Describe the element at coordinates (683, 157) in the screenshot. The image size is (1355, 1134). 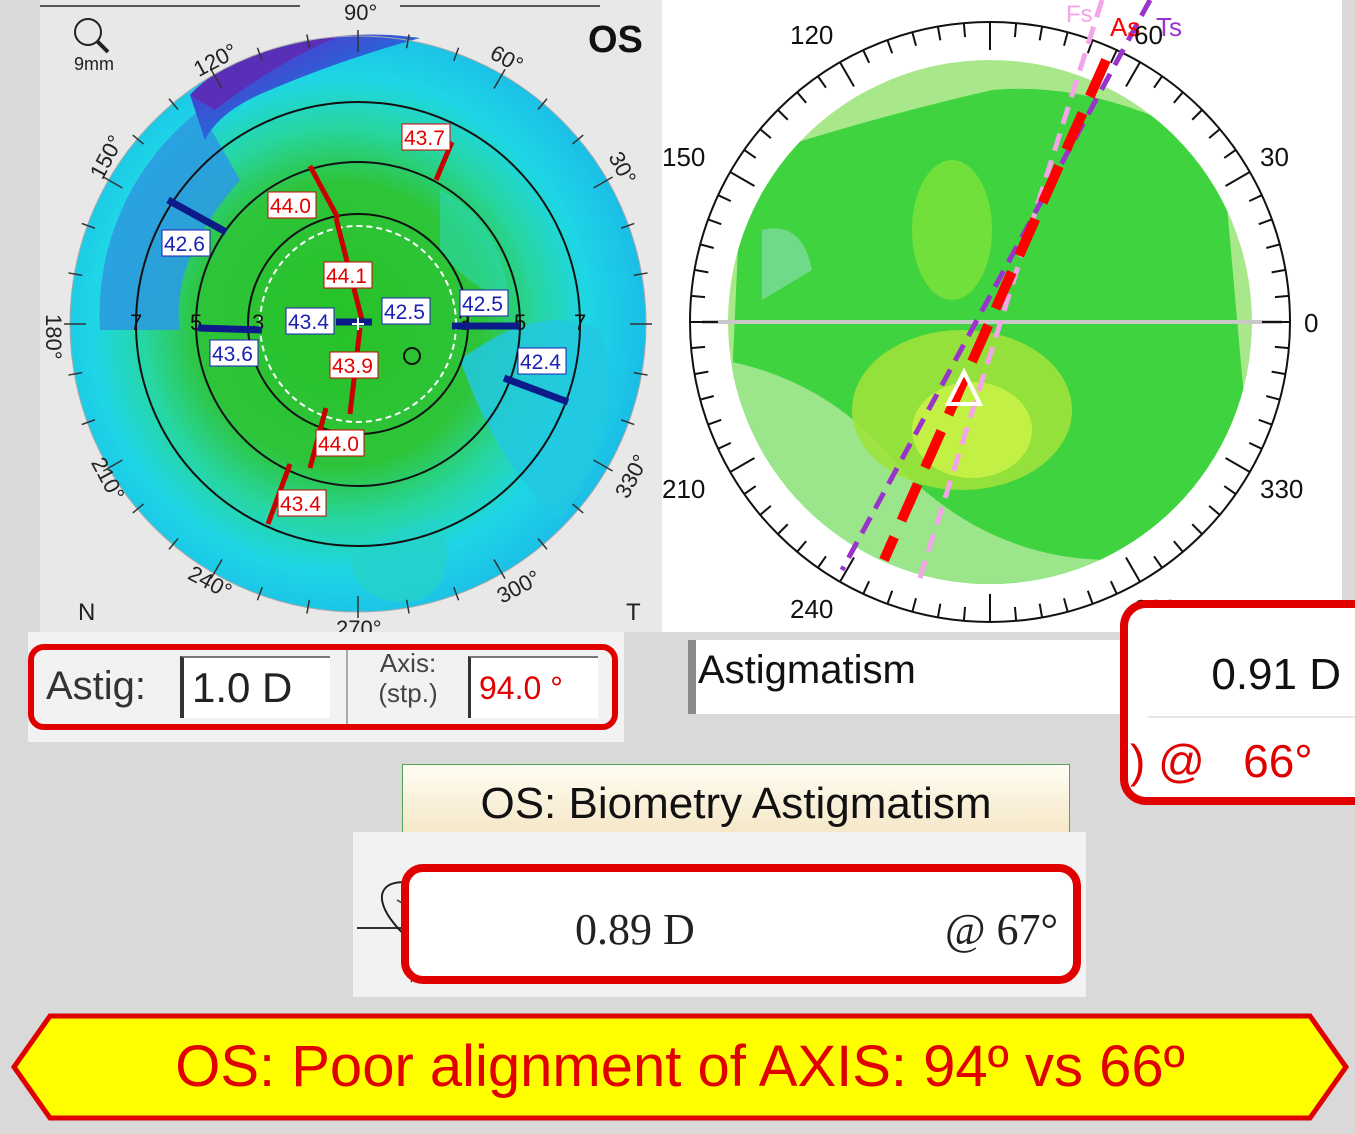
I see `polar-angle-150: 150` at that location.